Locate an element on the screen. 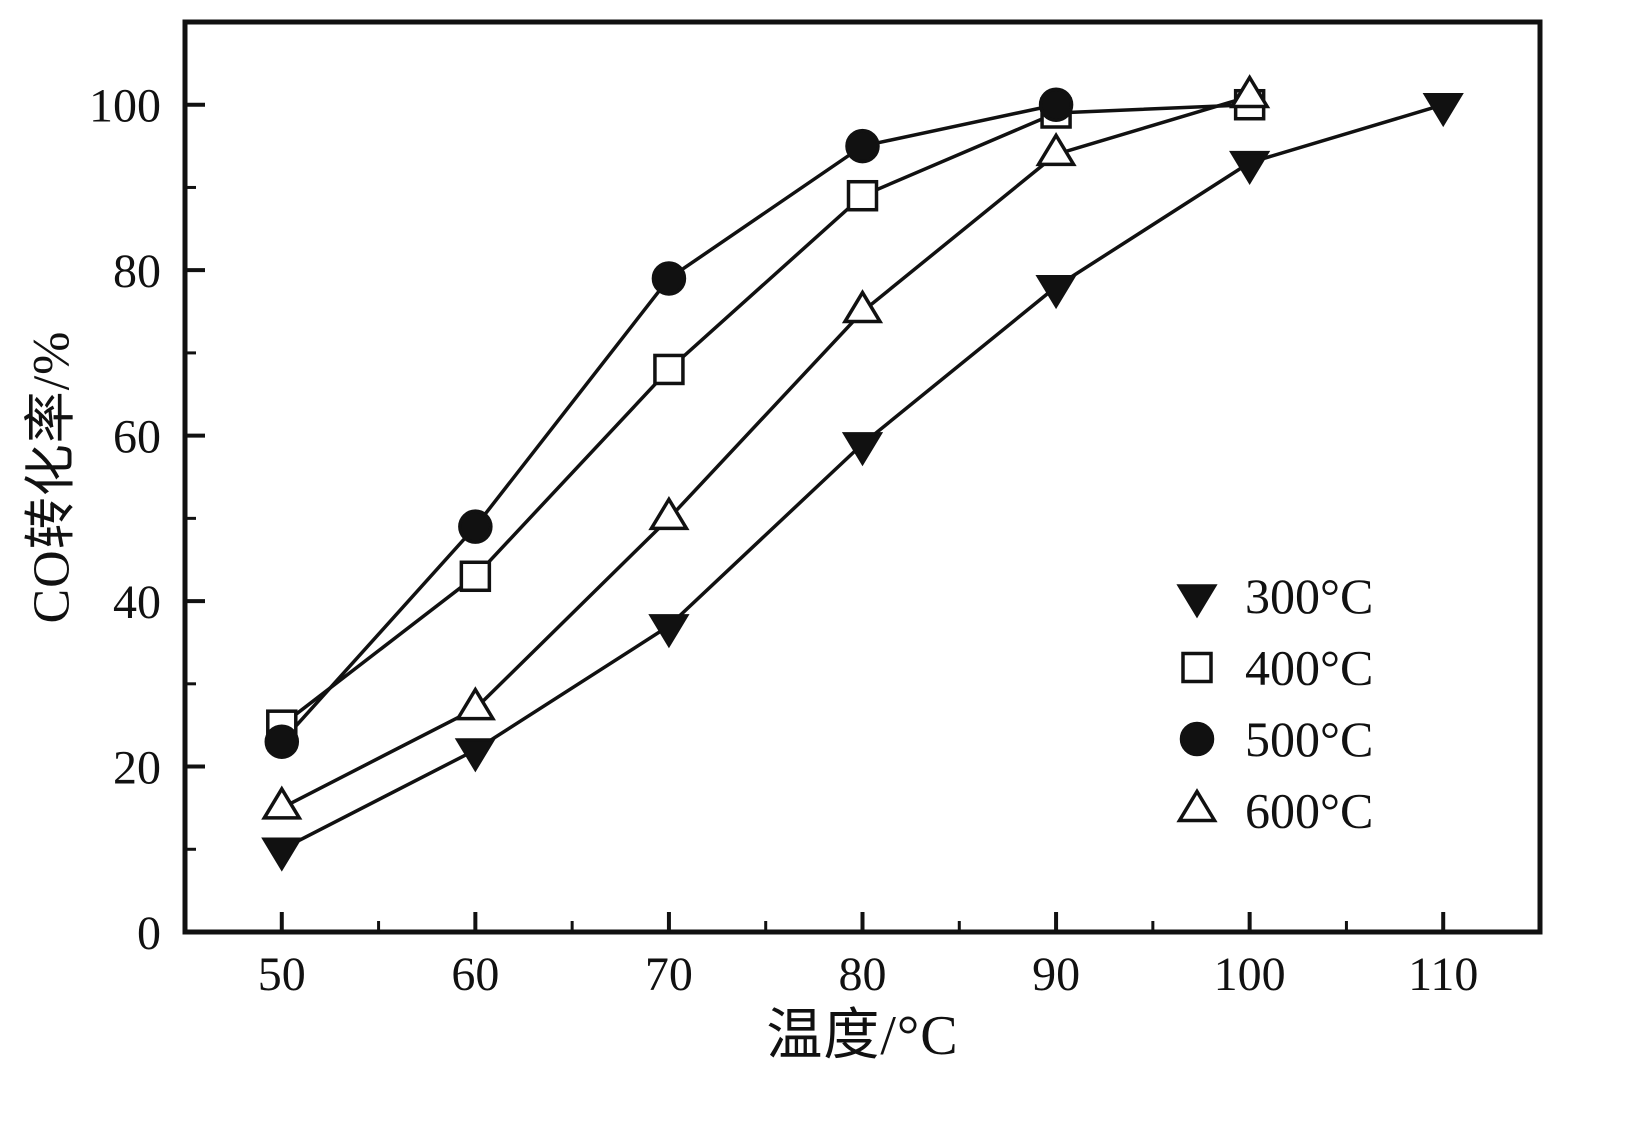  legend-item-500°C: 500°C is located at coordinates (1276, 739).